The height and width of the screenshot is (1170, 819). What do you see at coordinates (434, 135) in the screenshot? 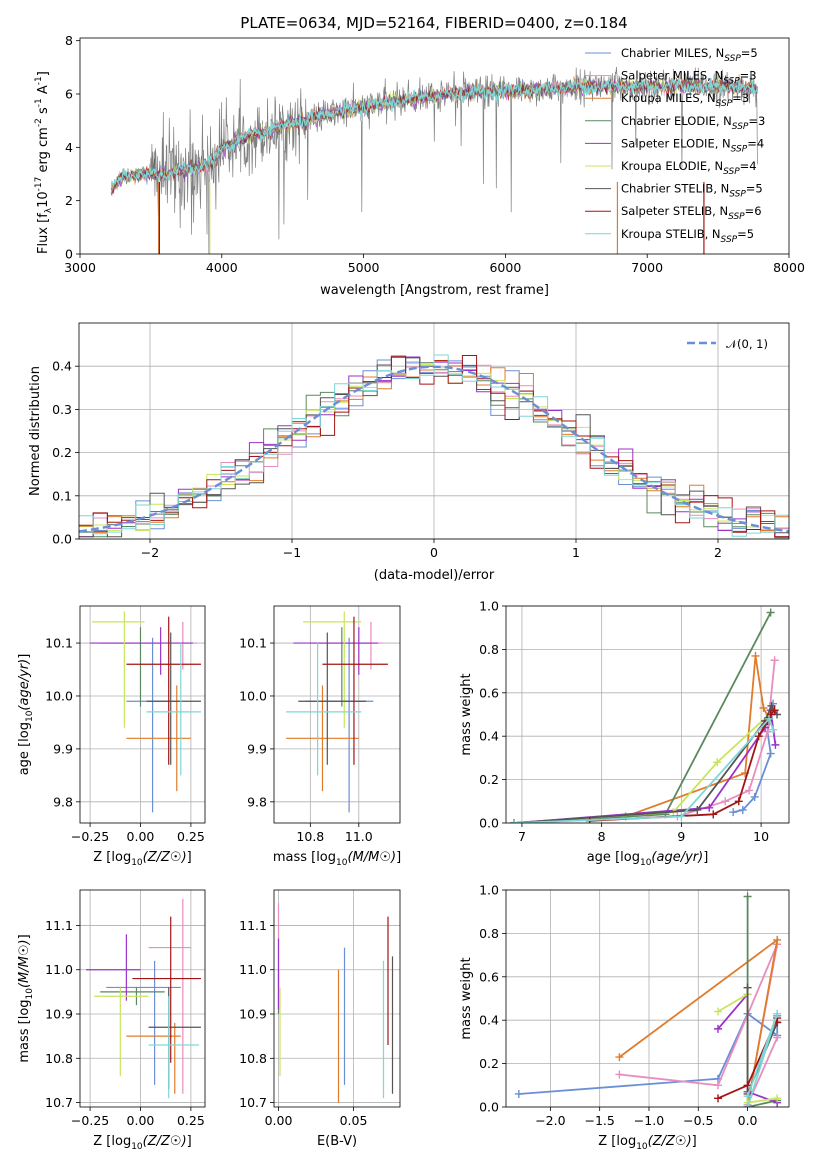
I see `model-spectrum` at bounding box center [434, 135].